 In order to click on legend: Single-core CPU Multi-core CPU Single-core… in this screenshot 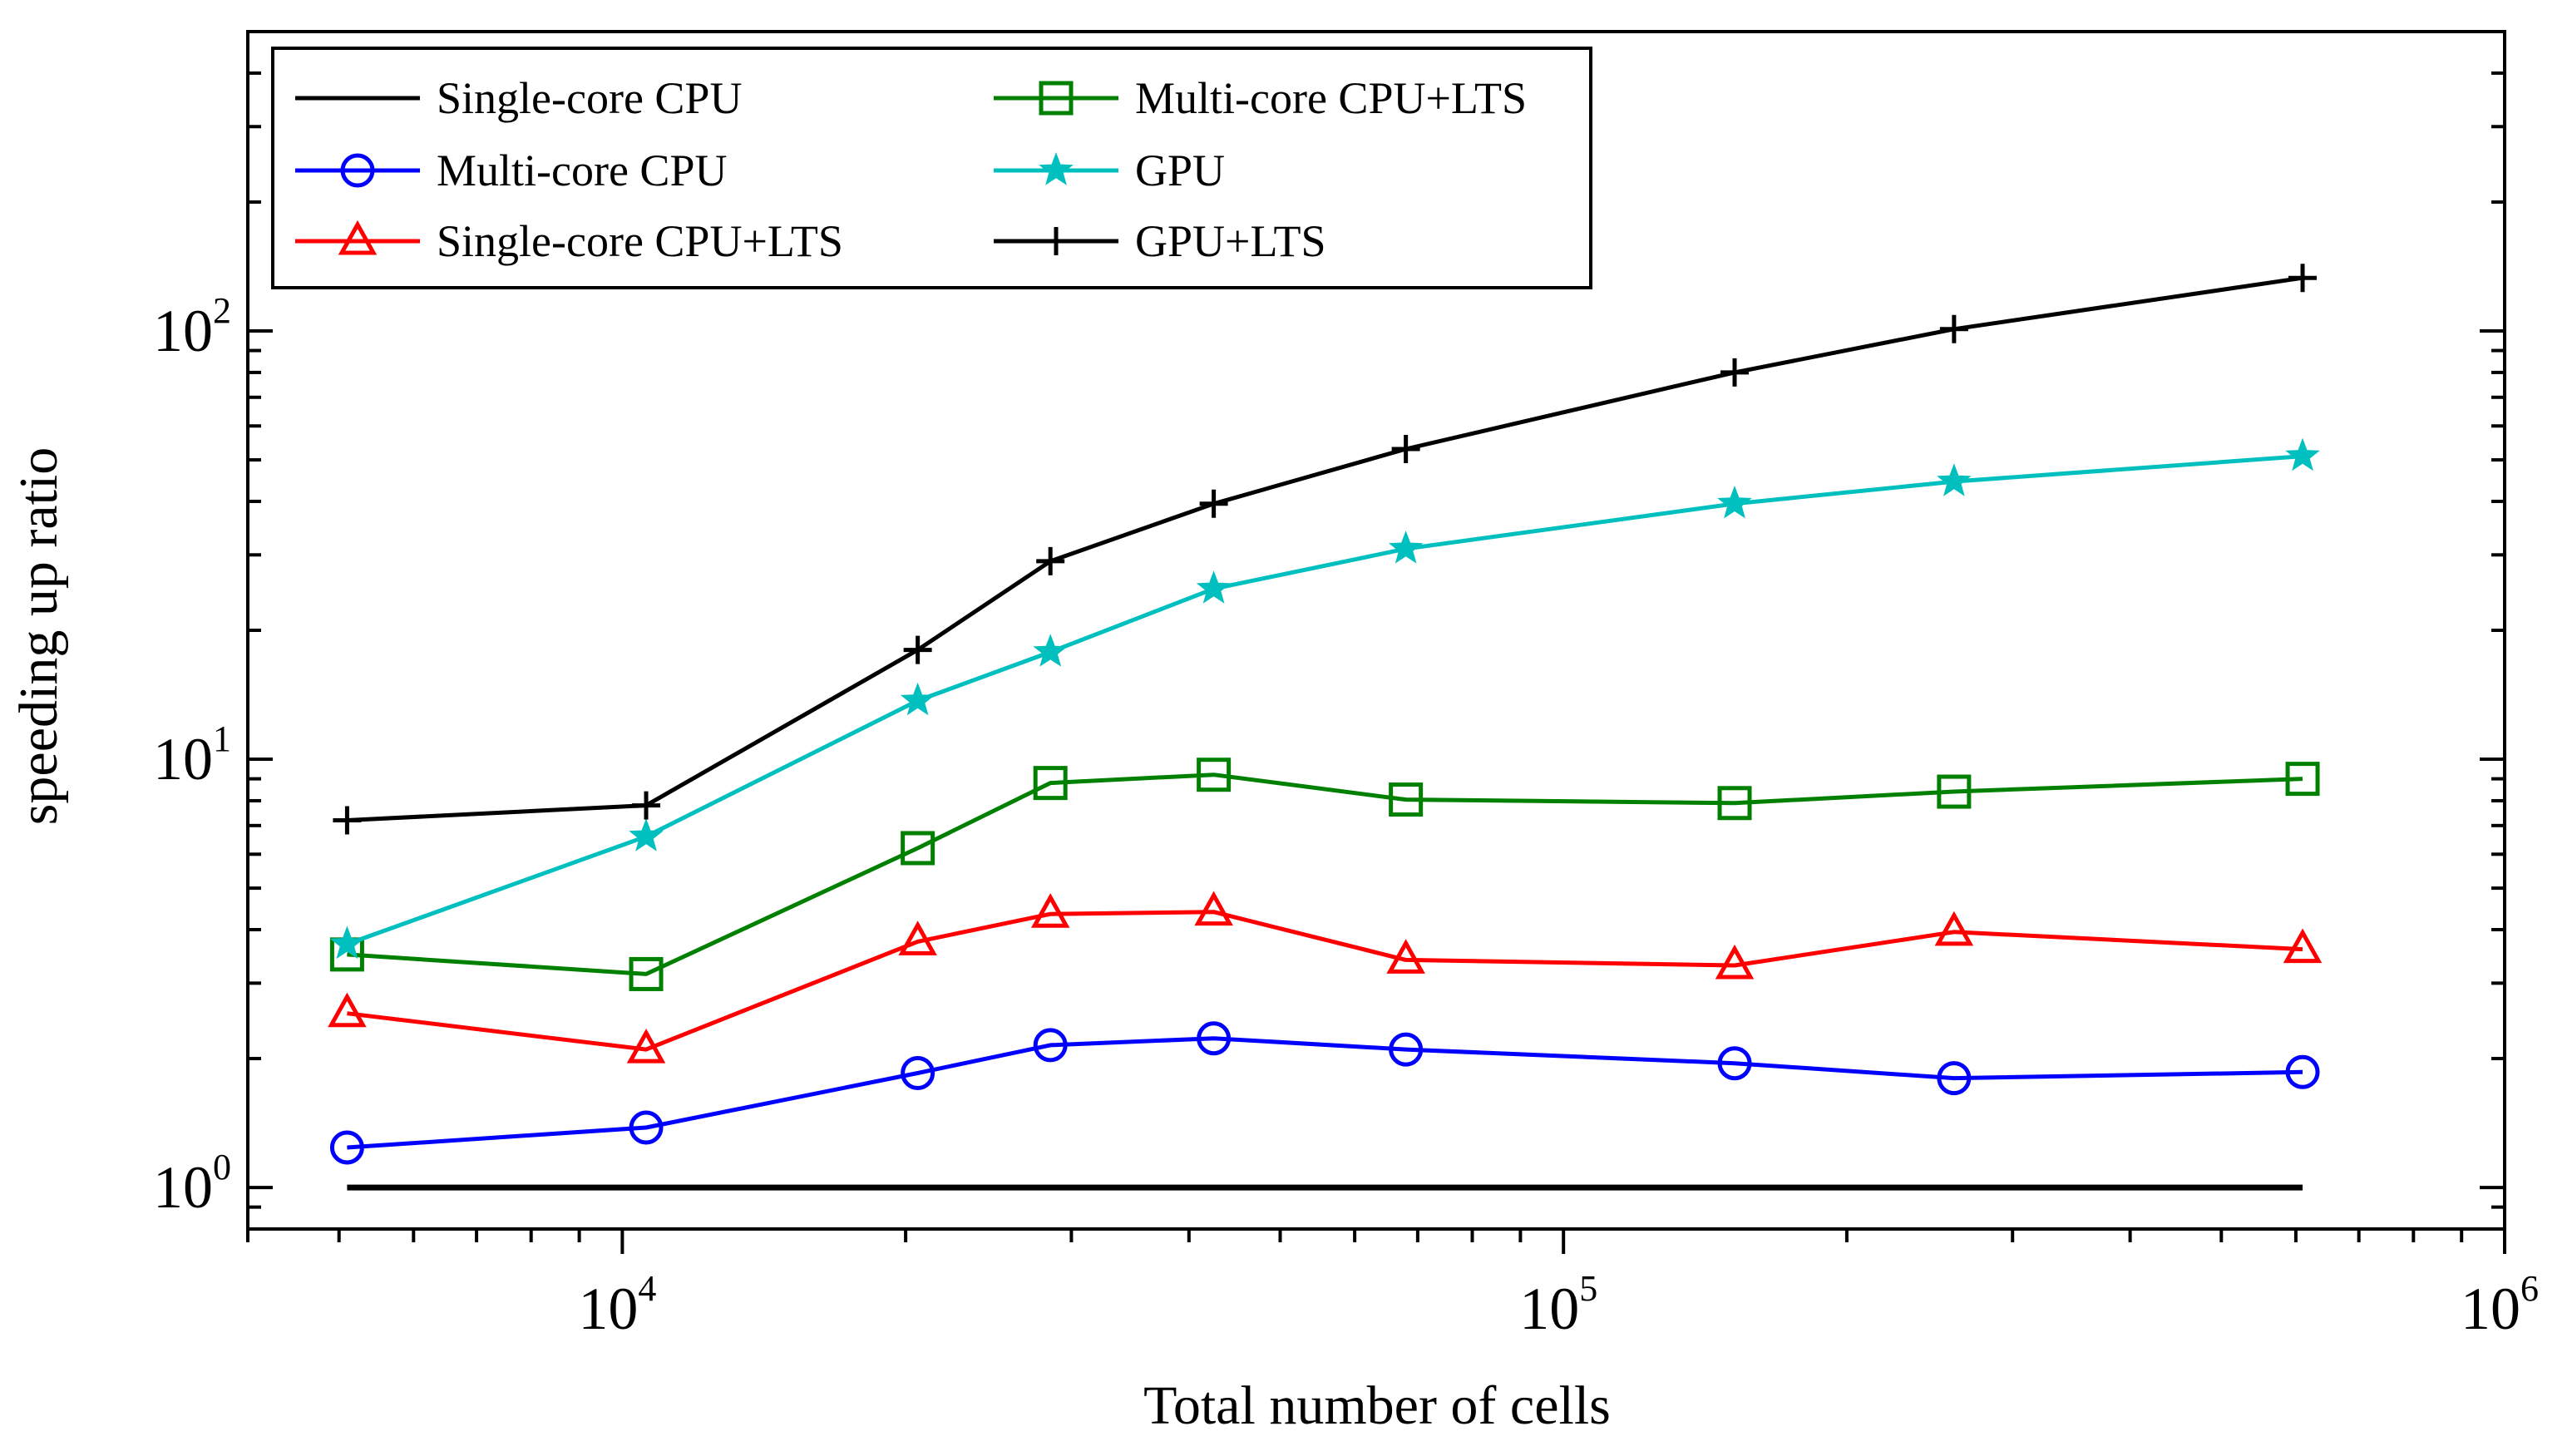, I will do `click(931, 168)`.